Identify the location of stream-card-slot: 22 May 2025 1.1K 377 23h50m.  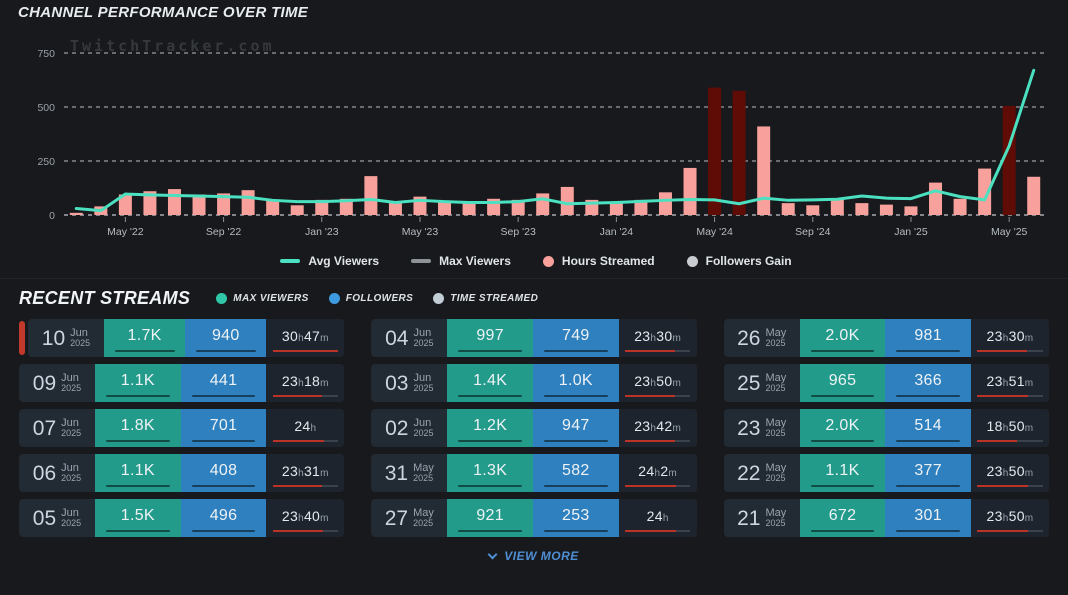
(886, 473).